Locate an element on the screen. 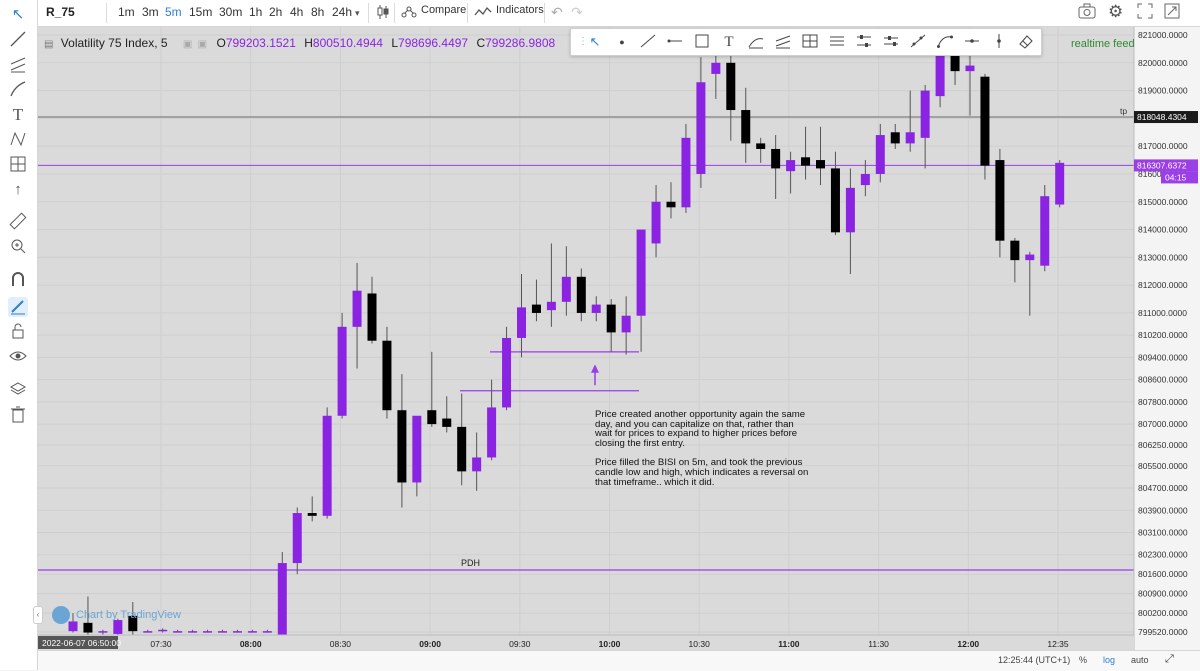 This screenshot has height=671, width=1200. log-toggle: log is located at coordinates (1109, 660).